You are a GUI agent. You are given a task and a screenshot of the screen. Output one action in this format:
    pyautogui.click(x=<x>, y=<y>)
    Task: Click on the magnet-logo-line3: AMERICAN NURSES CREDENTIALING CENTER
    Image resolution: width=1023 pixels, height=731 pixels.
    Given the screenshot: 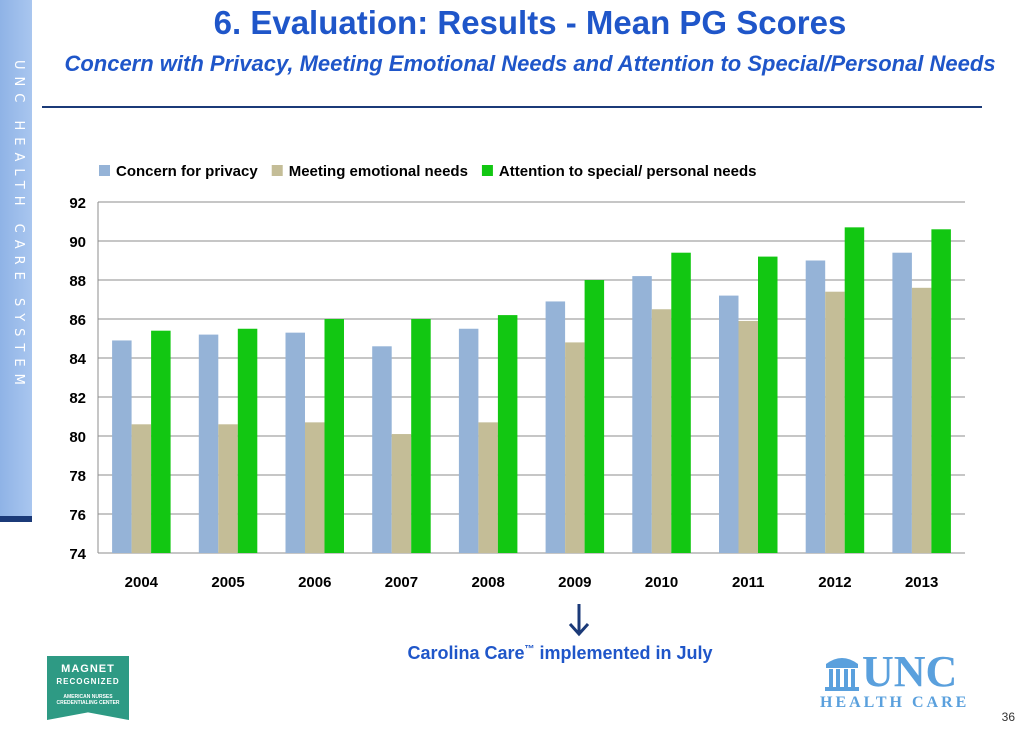 What is the action you would take?
    pyautogui.click(x=88, y=700)
    